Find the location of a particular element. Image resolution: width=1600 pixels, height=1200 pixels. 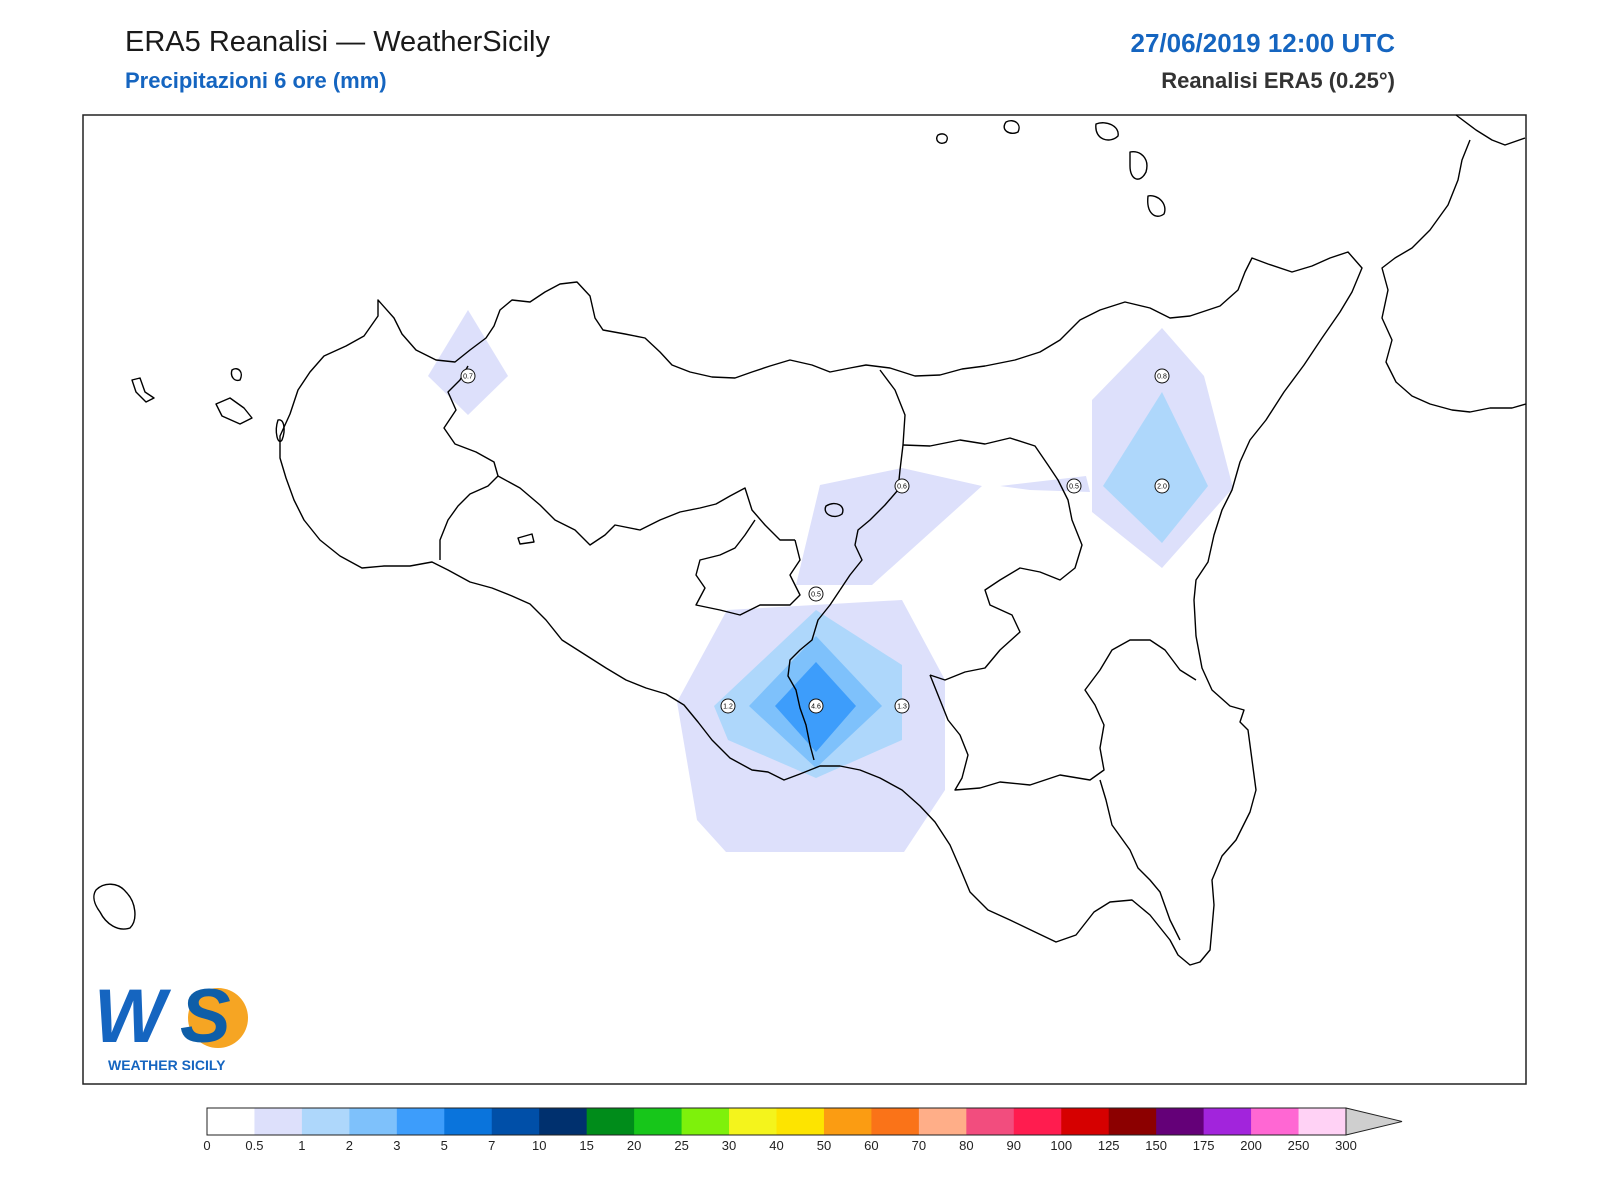

legend-tick-label: 200 is located at coordinates (1251, 1145).